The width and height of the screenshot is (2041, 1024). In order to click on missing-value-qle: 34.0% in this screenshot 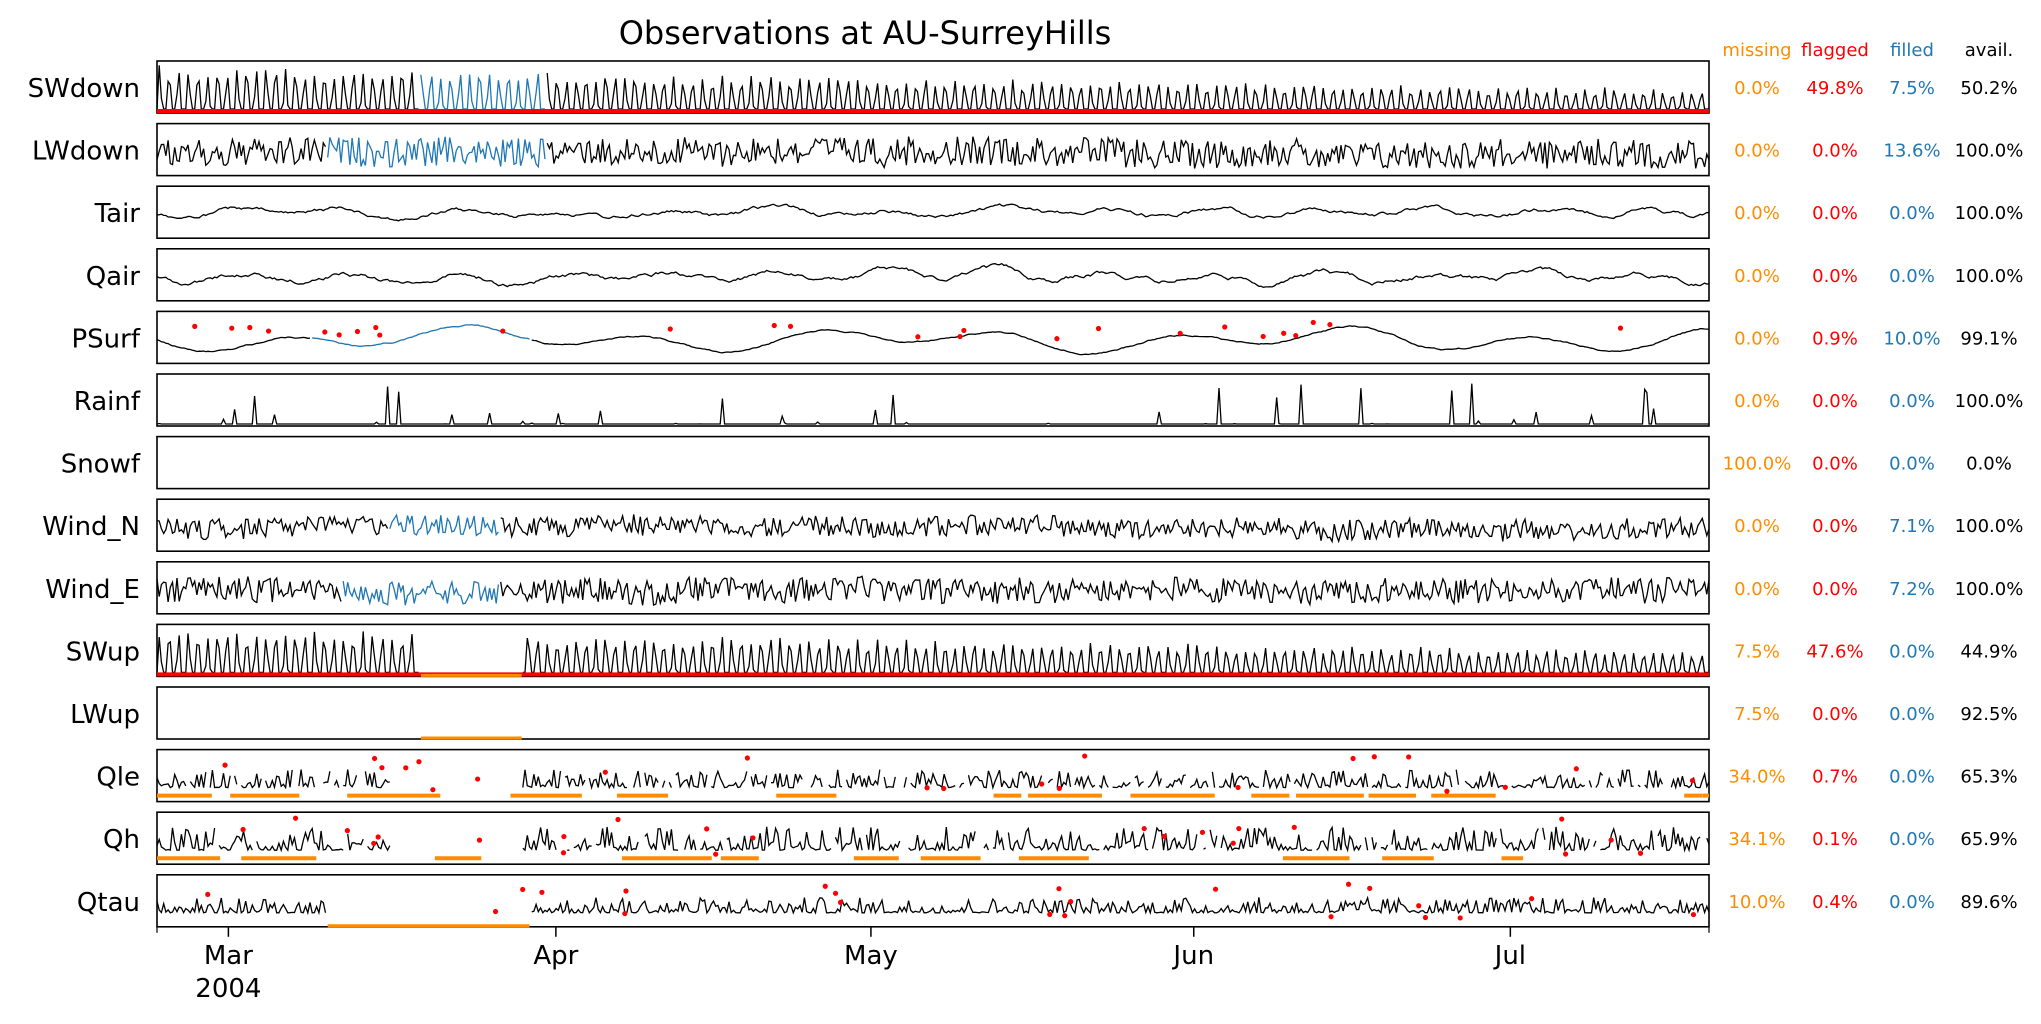, I will do `click(1756, 777)`.